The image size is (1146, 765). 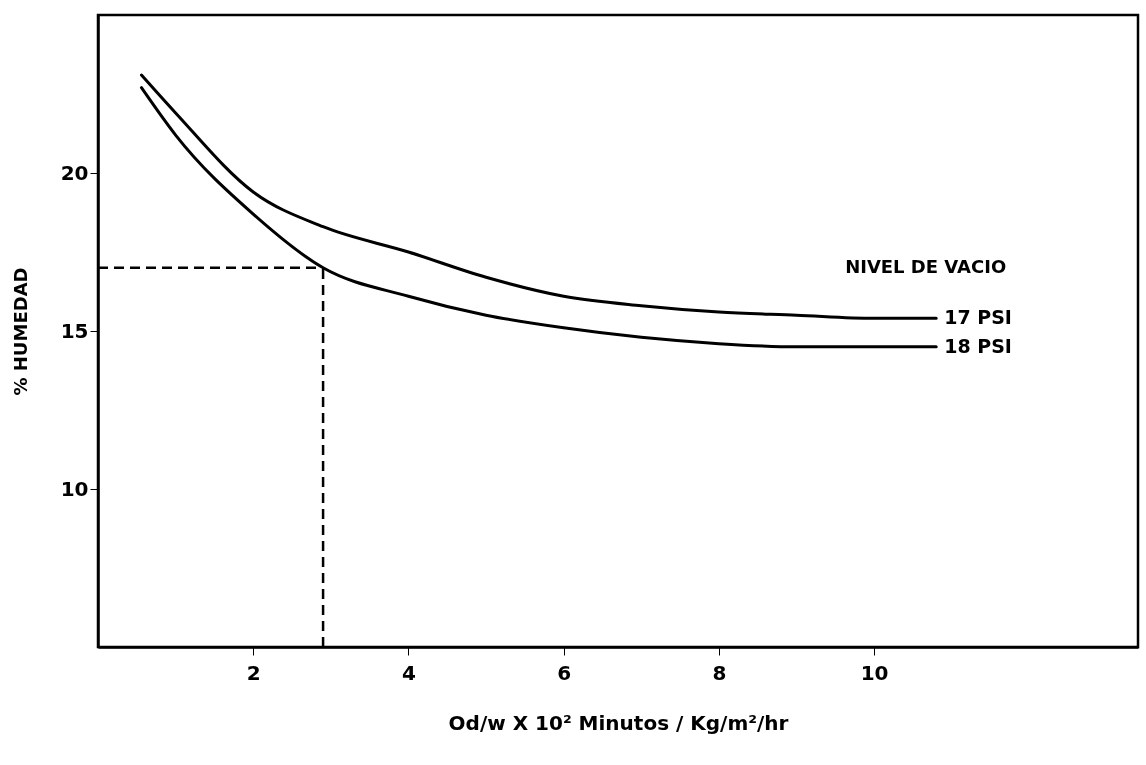 What do you see at coordinates (926, 267) in the screenshot?
I see `legend-title: NIVEL DE VACIO` at bounding box center [926, 267].